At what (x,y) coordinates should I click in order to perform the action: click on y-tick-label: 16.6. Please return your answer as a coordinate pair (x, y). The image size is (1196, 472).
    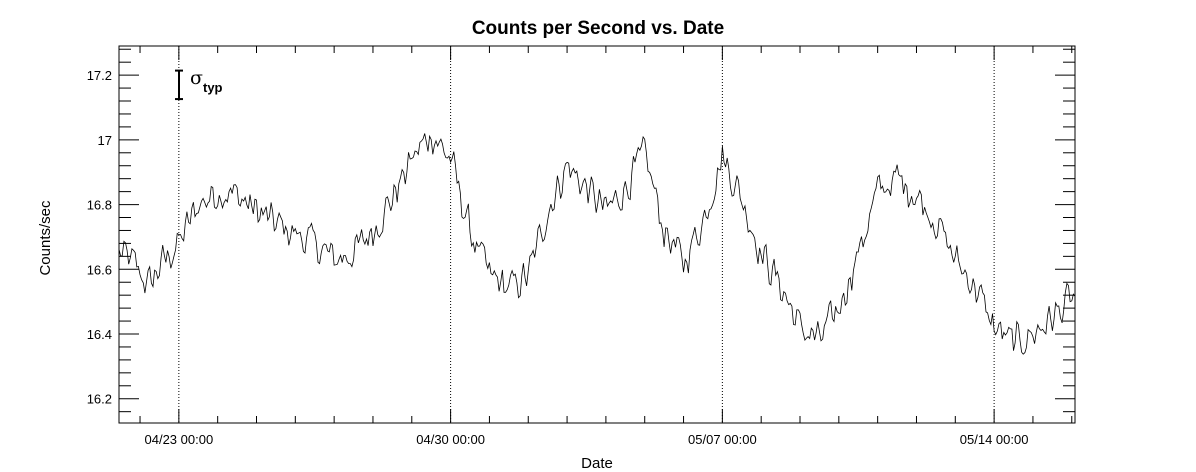
    Looking at the image, I should click on (99, 269).